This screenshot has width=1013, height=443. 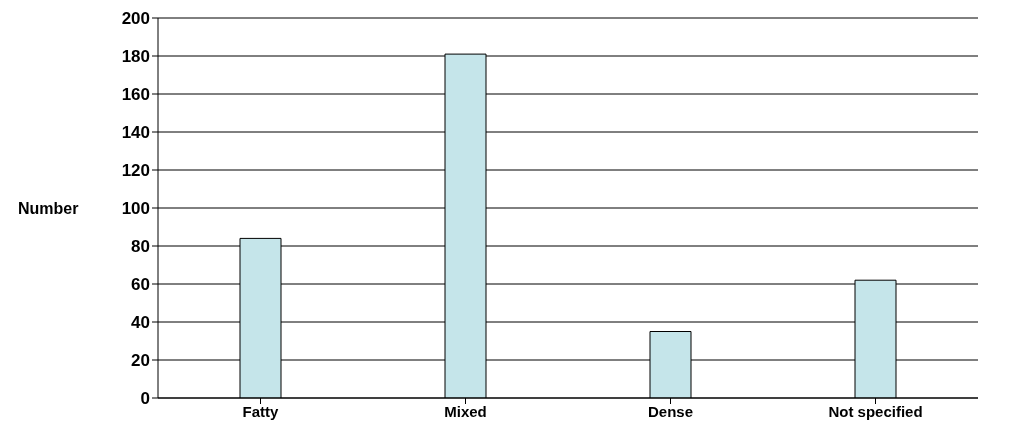 I want to click on y-tick-label: 60, so click(x=140, y=285).